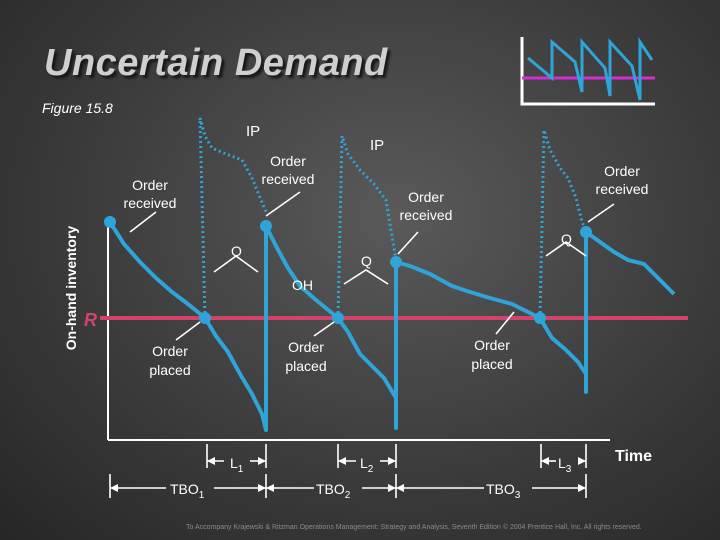 This screenshot has height=540, width=720. What do you see at coordinates (366, 261) in the screenshot?
I see `q-label-2: Q` at bounding box center [366, 261].